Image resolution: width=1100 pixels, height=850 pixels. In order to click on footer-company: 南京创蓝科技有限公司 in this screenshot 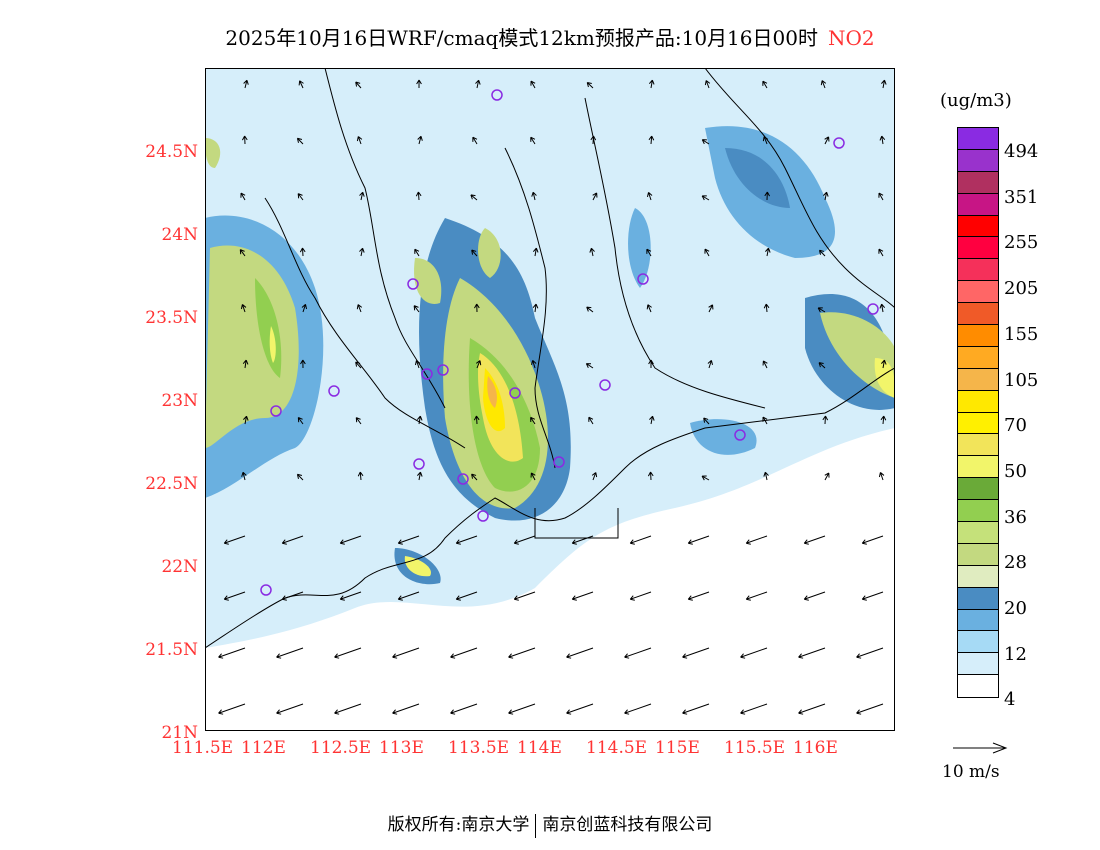, I will do `click(627, 825)`.